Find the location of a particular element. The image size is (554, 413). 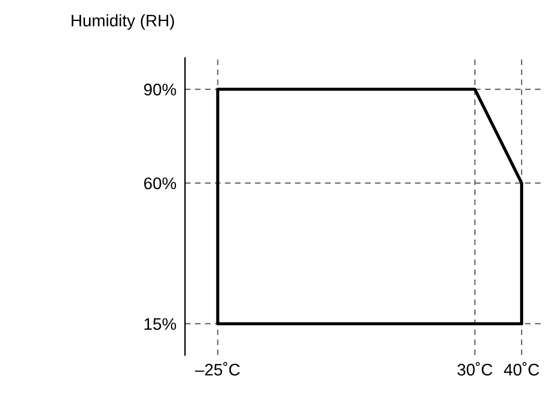

y-tick-label: 90% is located at coordinates (160, 90).